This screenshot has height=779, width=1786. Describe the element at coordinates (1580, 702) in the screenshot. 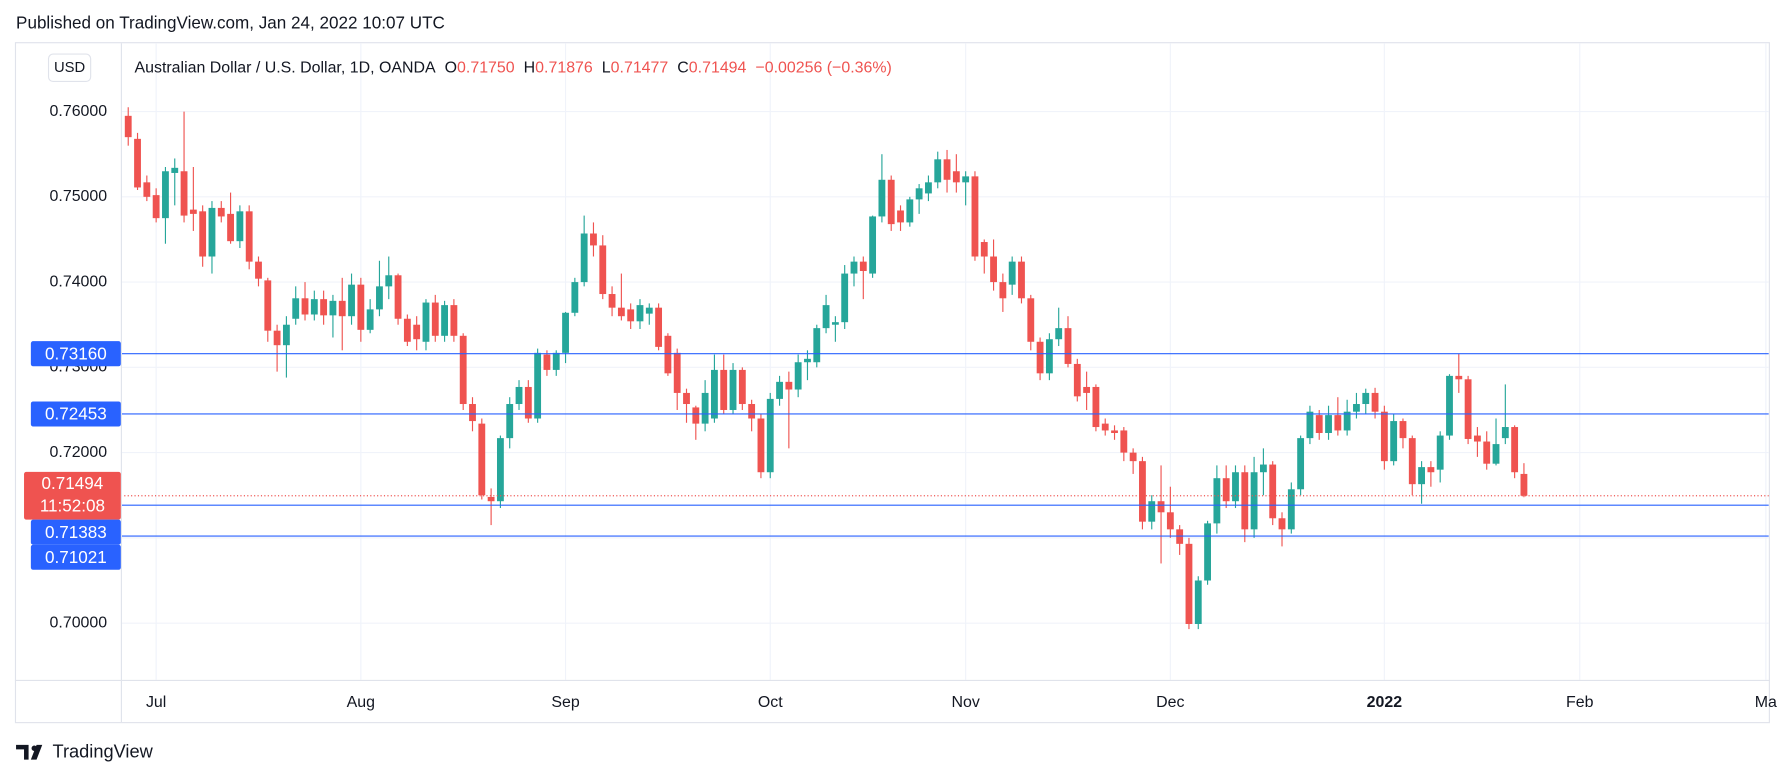

I see `x-tick-label: Feb` at that location.